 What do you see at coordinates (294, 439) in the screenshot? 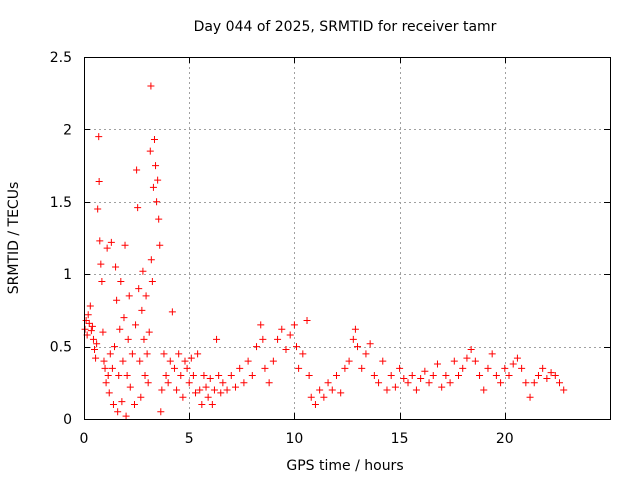
I see `x-tick-label: 10` at bounding box center [294, 439].